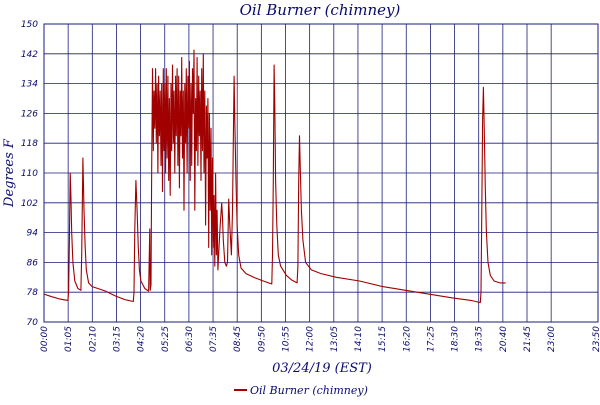  What do you see at coordinates (29, 144) in the screenshot?
I see `y-tick-label: 118` at bounding box center [29, 144].